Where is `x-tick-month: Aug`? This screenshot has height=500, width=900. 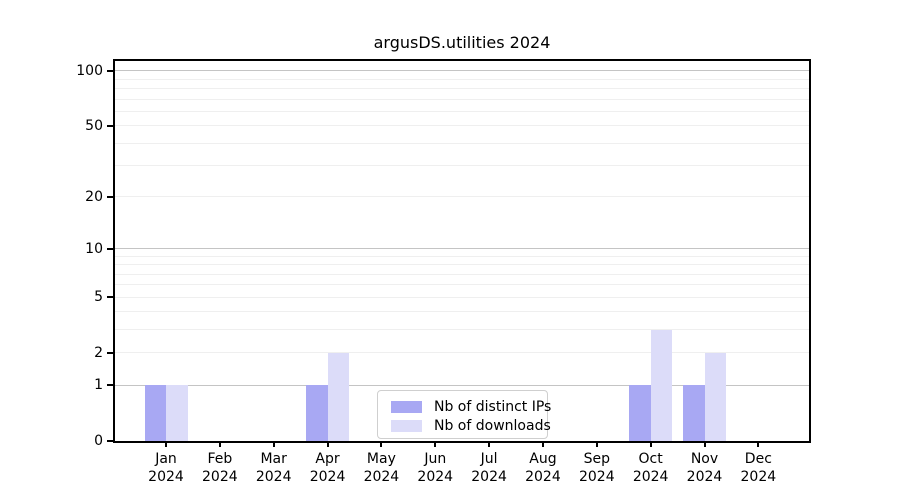 x-tick-month: Aug is located at coordinates (543, 459).